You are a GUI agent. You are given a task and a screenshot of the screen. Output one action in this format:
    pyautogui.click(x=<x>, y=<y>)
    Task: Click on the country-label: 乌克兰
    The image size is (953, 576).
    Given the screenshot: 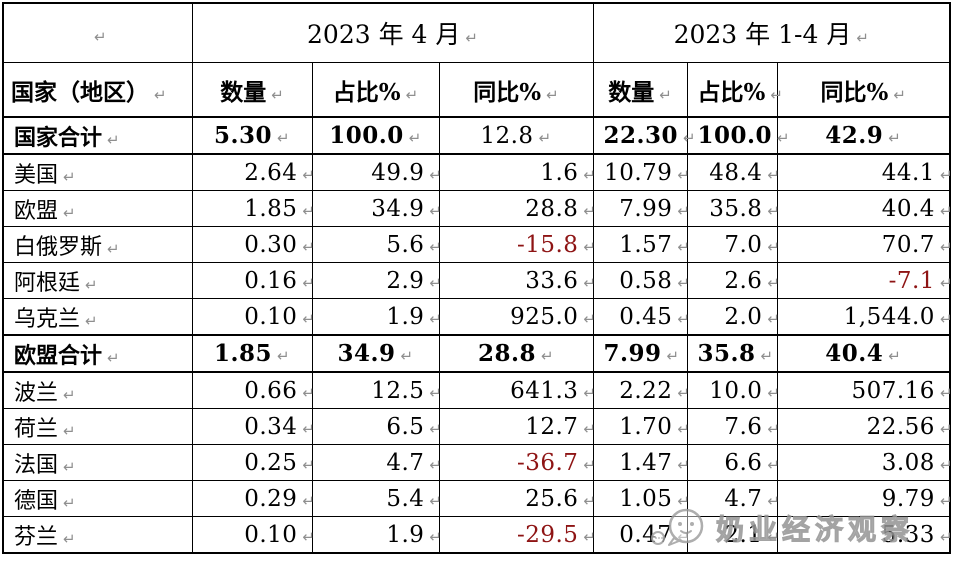 What is the action you would take?
    pyautogui.click(x=47, y=319)
    